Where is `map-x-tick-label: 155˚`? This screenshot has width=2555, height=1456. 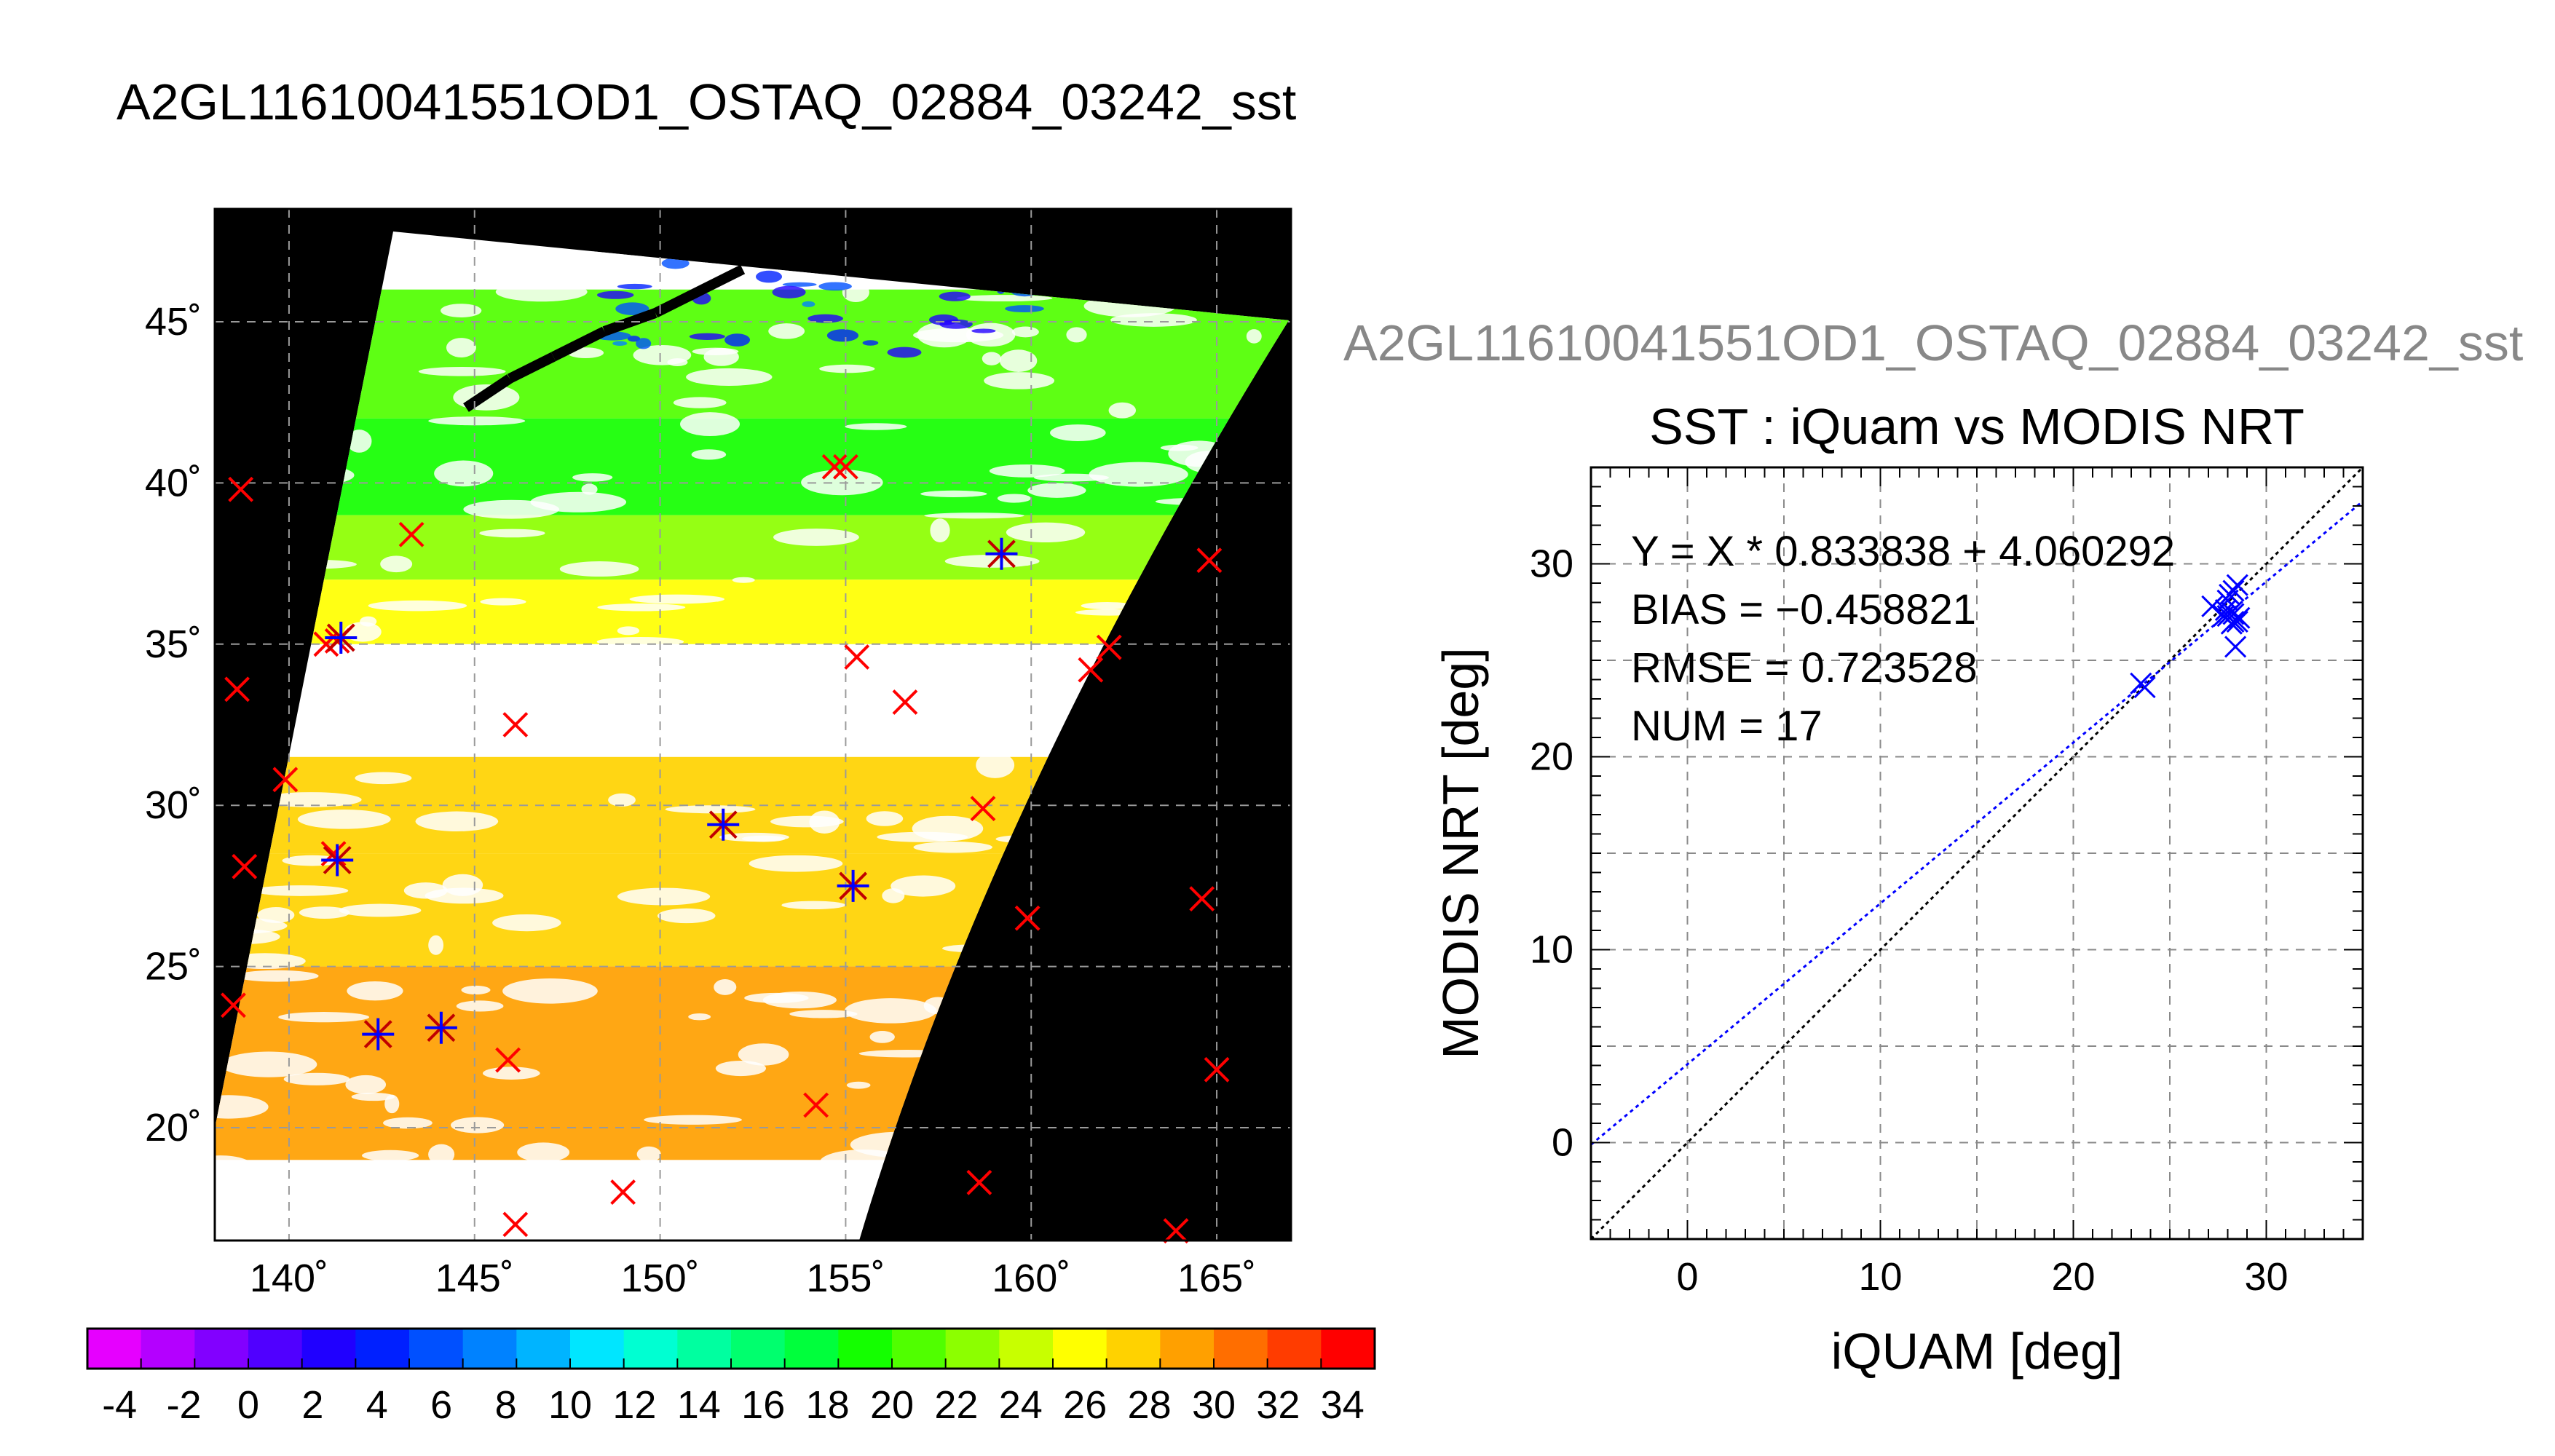 map-x-tick-label: 155˚ is located at coordinates (845, 1278).